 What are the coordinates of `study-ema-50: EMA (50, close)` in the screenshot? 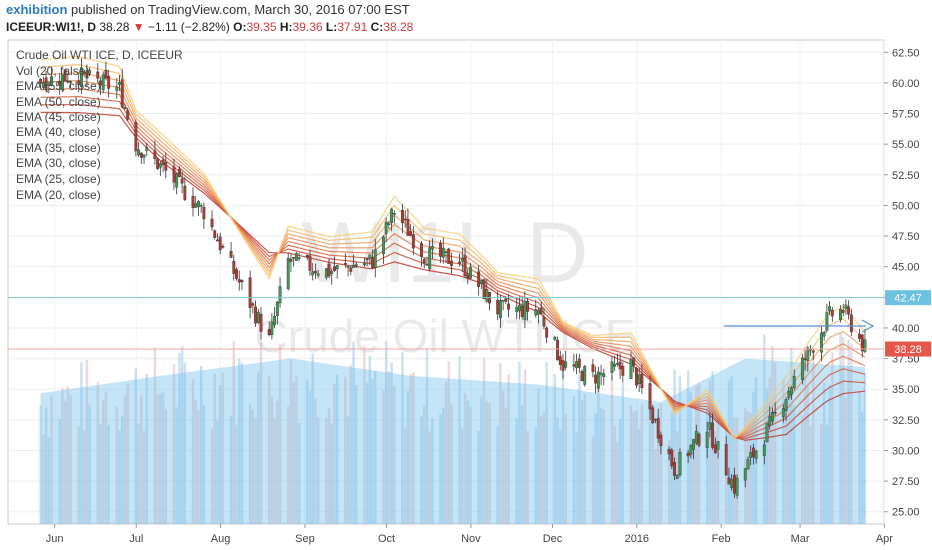 It's located at (58, 102).